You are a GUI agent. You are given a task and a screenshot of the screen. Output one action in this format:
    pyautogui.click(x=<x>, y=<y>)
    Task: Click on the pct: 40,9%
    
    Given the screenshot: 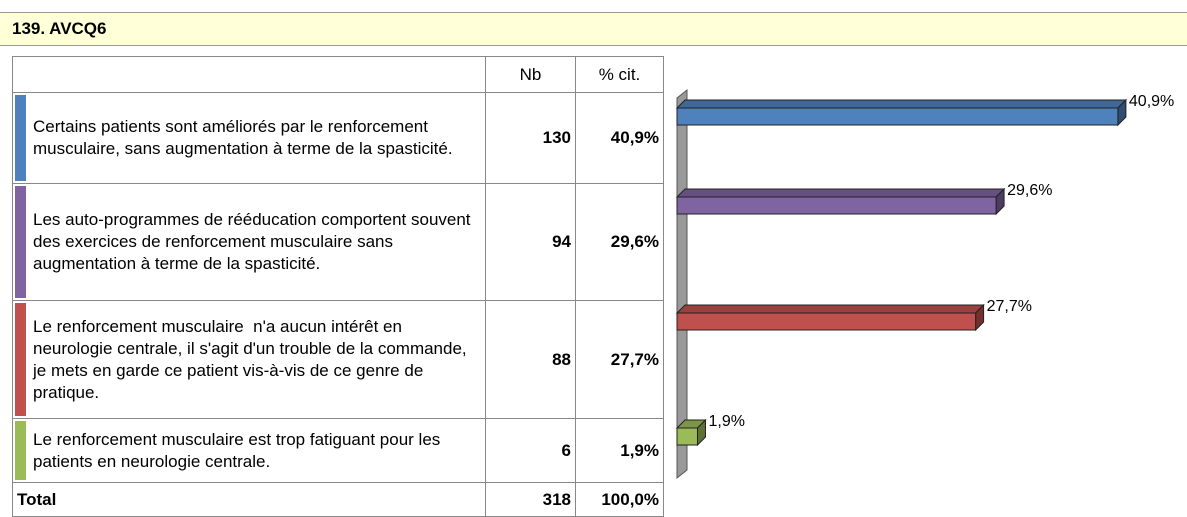 What is the action you would take?
    pyautogui.click(x=619, y=138)
    